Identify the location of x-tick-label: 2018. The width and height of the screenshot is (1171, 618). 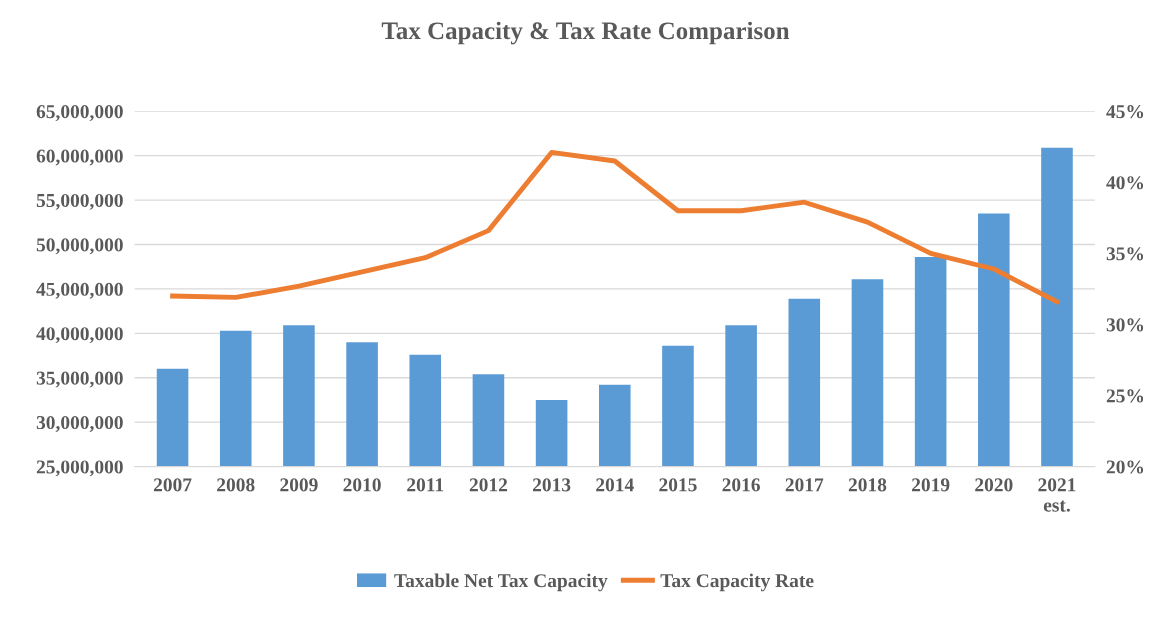
(867, 485).